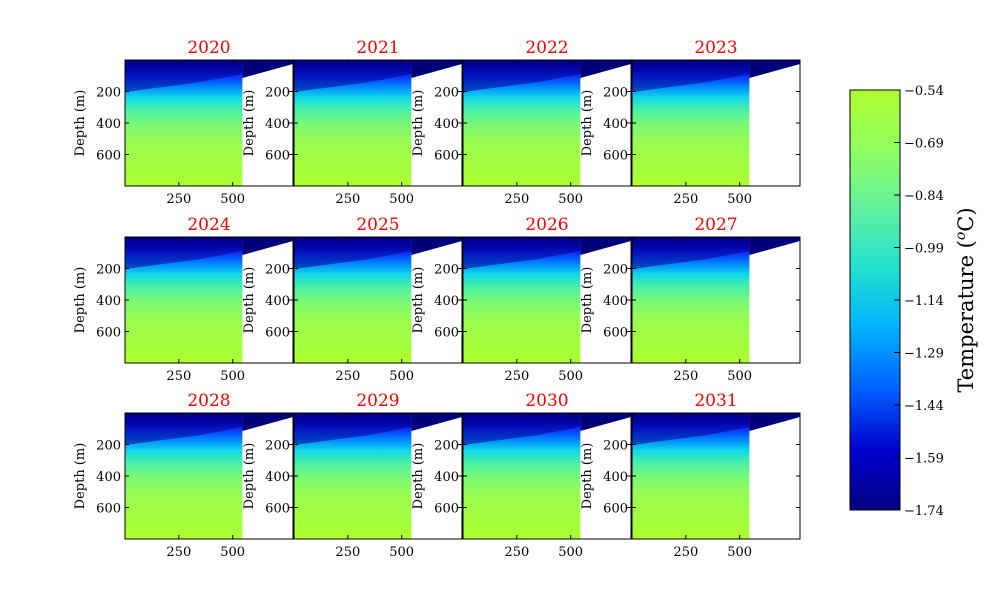 The height and width of the screenshot is (600, 1000). I want to click on colorbar-tick-label: −1.14, so click(924, 301).